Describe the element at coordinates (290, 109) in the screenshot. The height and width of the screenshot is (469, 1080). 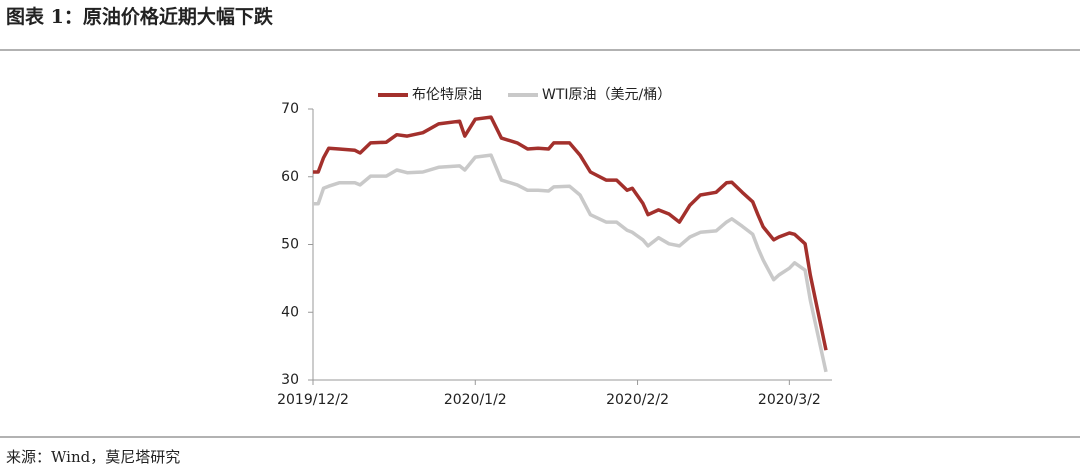
I see `y-tick-label: 70` at that location.